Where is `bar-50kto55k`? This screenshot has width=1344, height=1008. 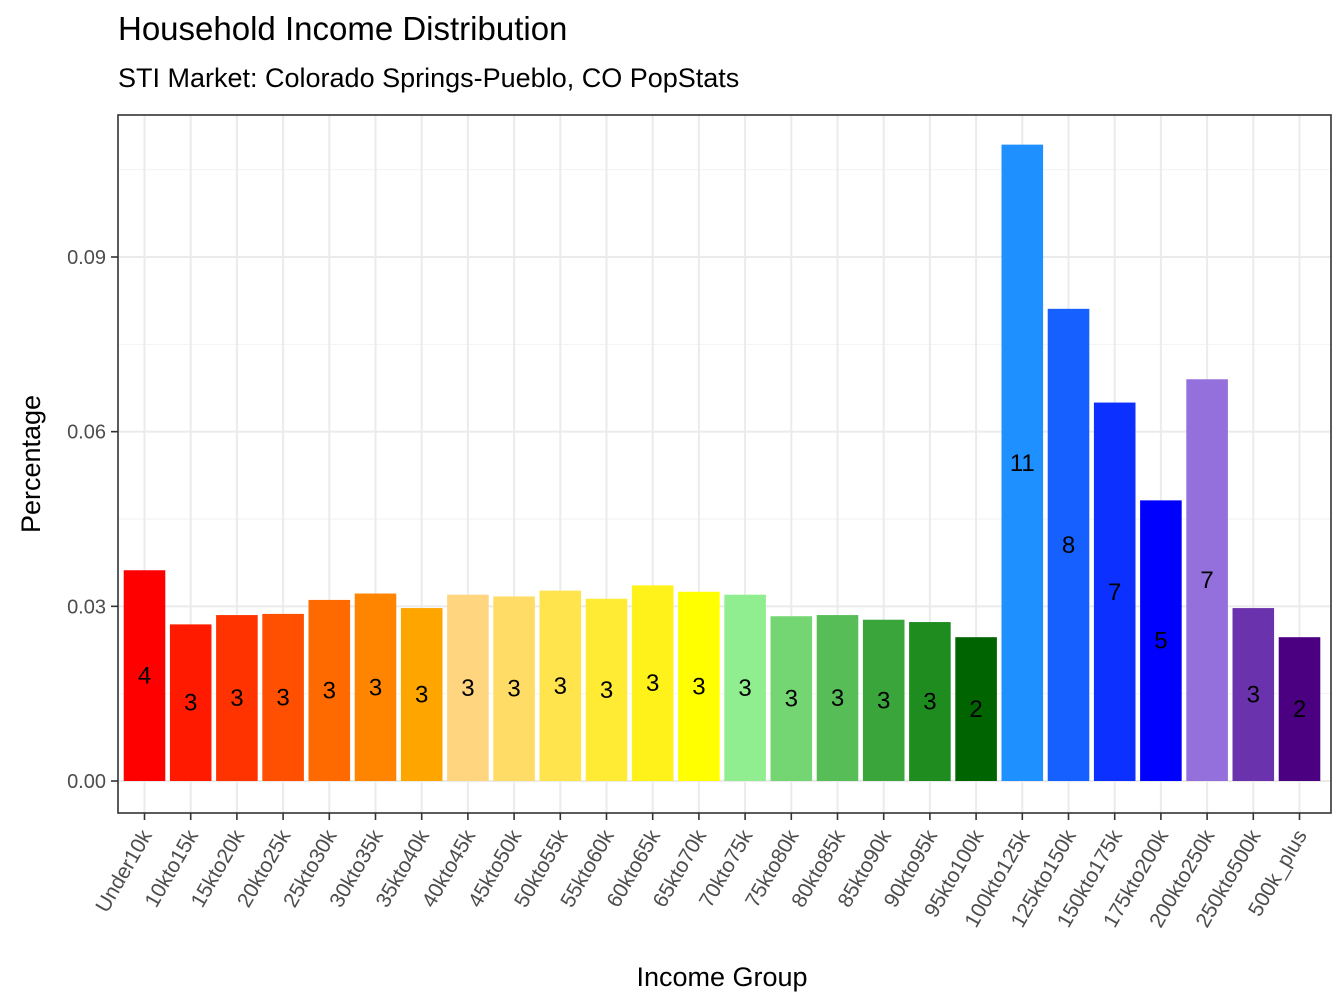 bar-50kto55k is located at coordinates (560, 685).